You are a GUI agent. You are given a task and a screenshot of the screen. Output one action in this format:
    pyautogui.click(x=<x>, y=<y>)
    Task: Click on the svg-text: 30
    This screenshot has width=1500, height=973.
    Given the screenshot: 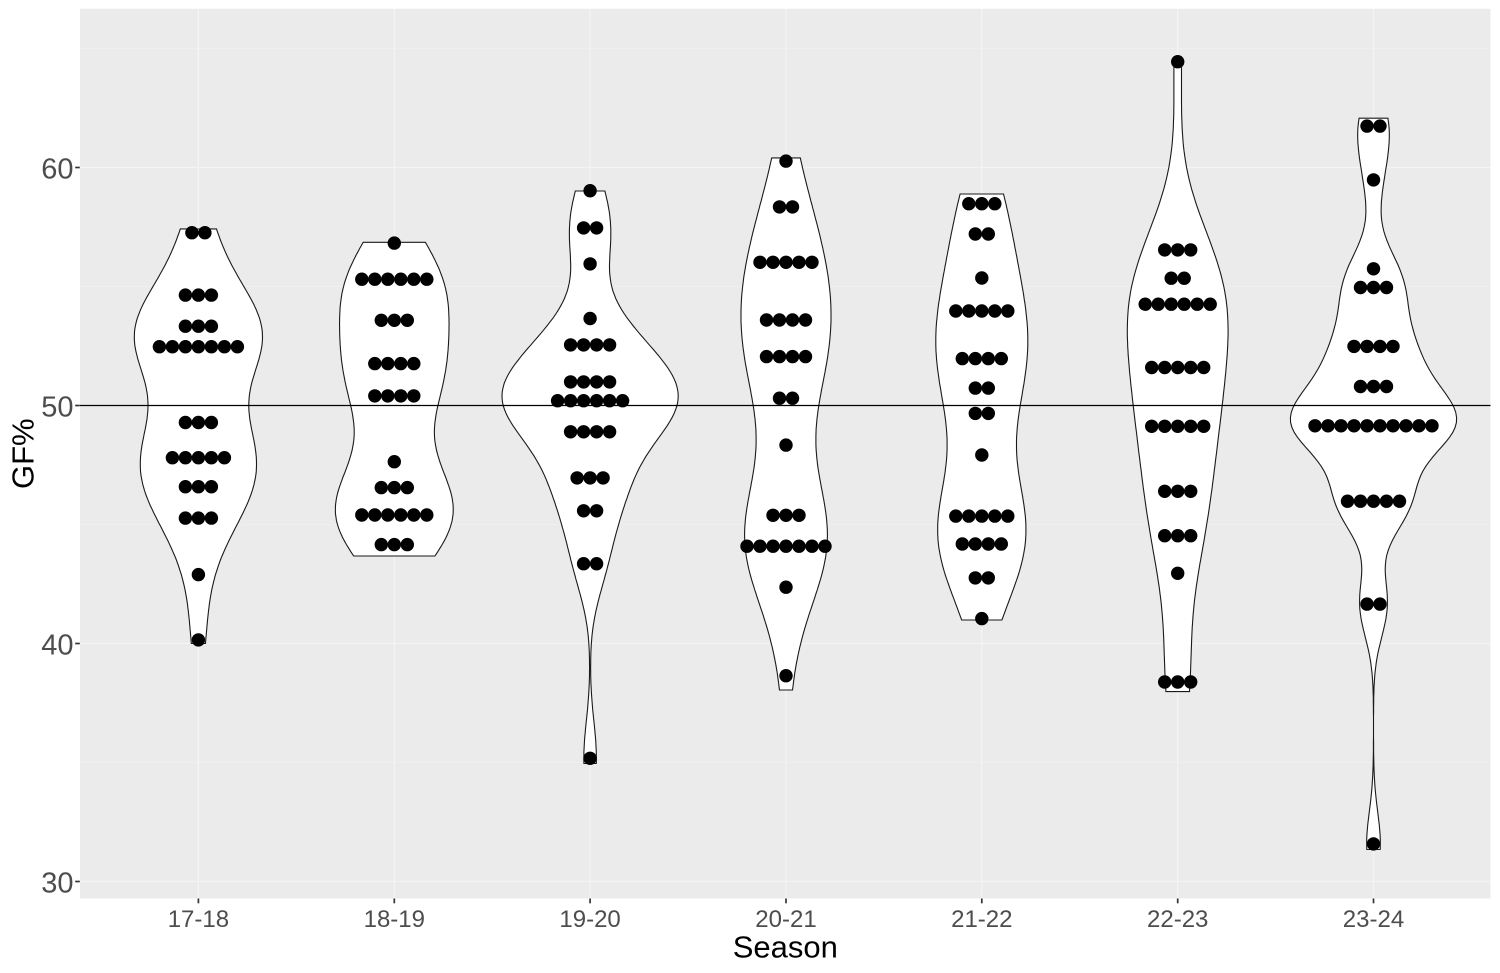 What is the action you would take?
    pyautogui.click(x=57, y=884)
    